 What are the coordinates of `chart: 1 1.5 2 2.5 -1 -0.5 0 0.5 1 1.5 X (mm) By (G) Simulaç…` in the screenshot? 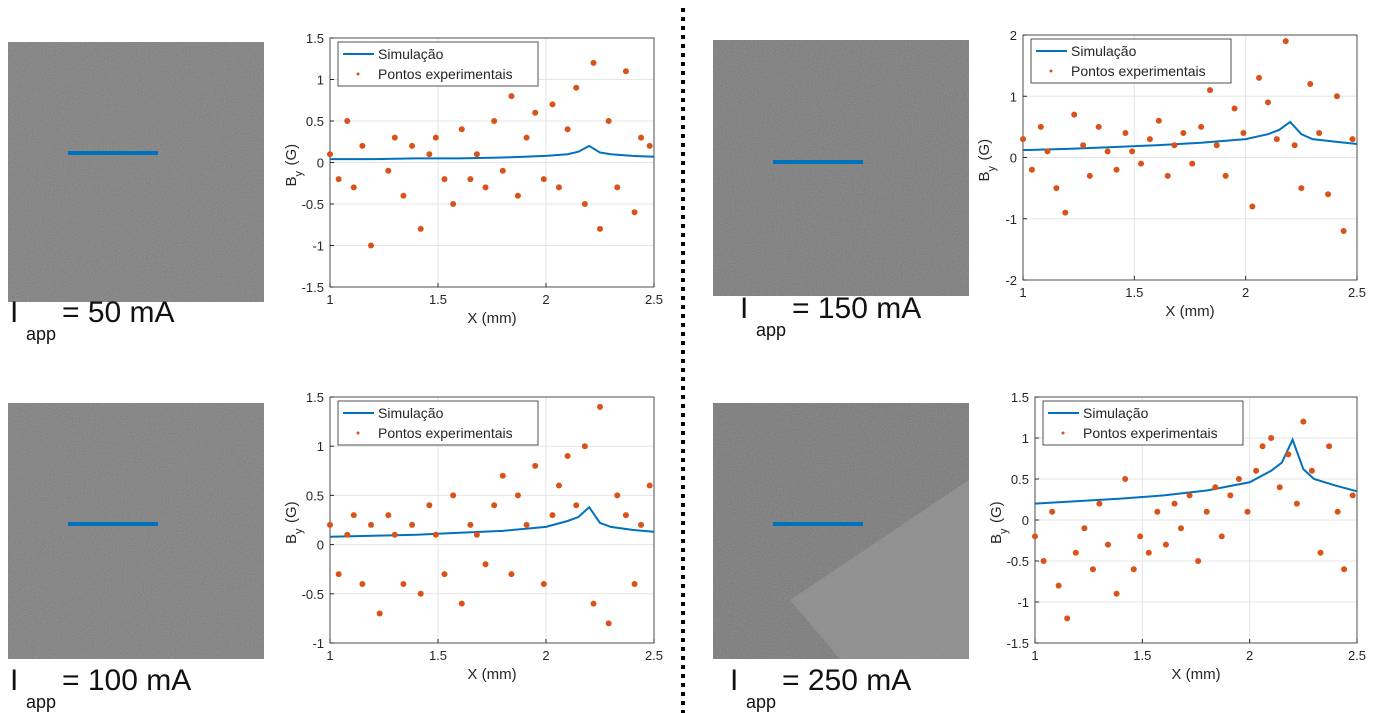 It's located at (473, 536).